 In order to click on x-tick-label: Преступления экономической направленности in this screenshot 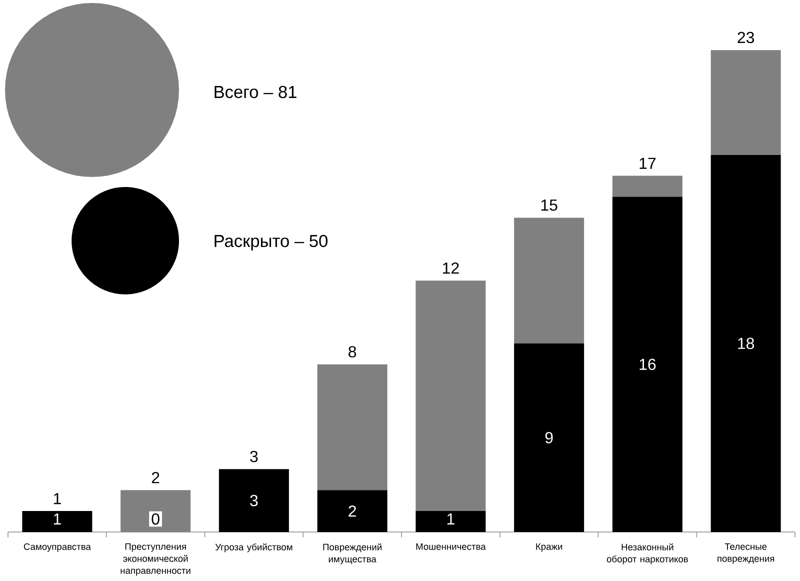, I will do `click(155, 559)`.